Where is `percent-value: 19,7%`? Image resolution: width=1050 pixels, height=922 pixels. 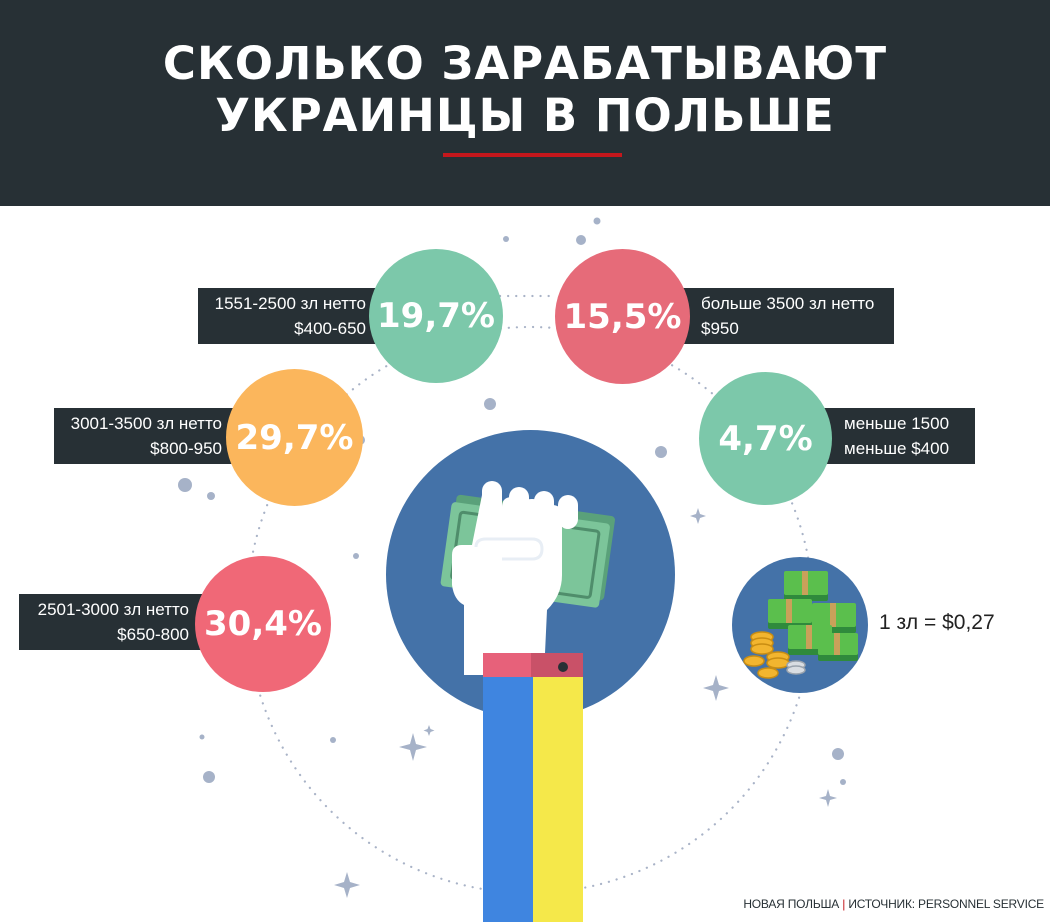
percent-value: 19,7% is located at coordinates (436, 316).